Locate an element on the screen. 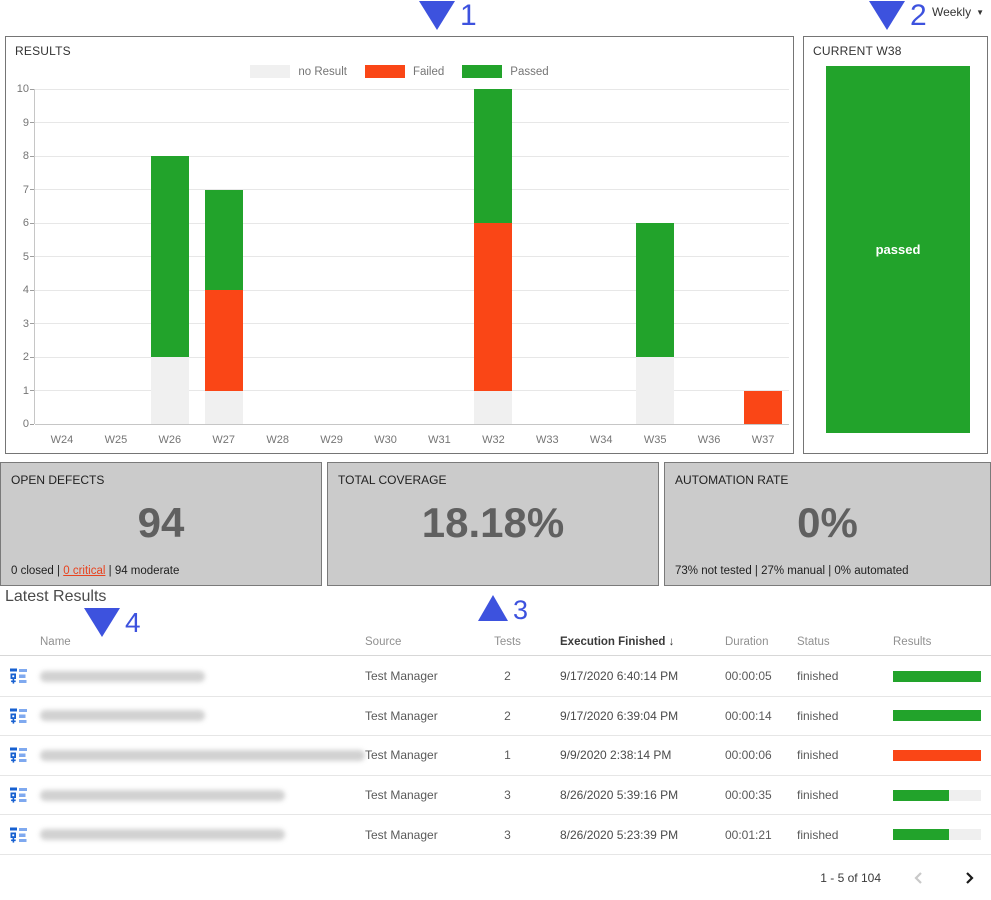 The height and width of the screenshot is (900, 991). current-panel-title: CURRENT W38 is located at coordinates (857, 51).